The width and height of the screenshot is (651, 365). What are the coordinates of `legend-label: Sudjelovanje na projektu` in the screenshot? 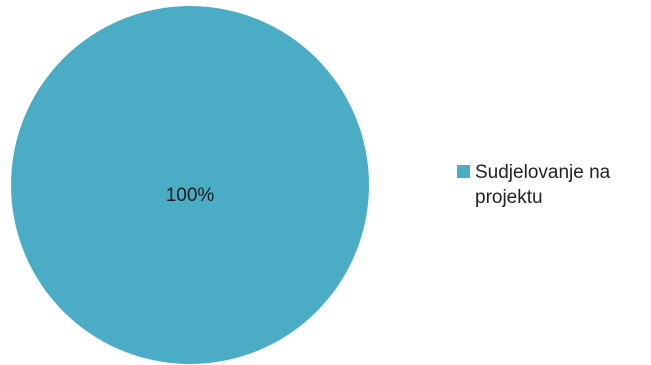 It's located at (543, 185).